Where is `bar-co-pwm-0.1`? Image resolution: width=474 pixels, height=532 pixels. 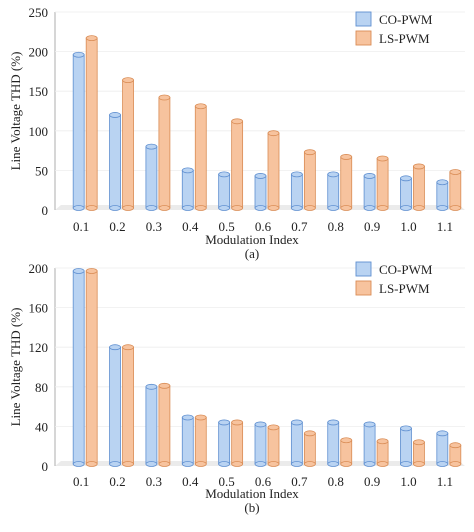 bar-co-pwm-0.1 is located at coordinates (78, 367).